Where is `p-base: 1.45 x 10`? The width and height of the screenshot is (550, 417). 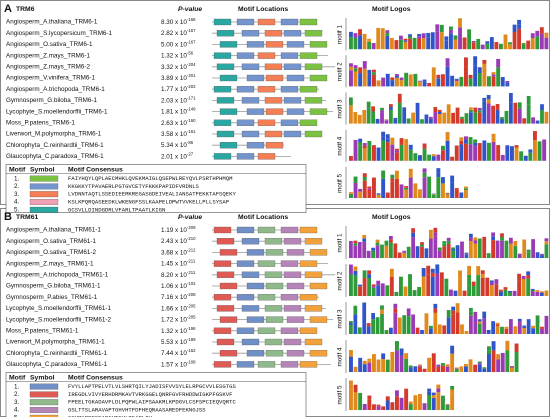 p-base: 1.45 x 10 is located at coordinates (174, 263).